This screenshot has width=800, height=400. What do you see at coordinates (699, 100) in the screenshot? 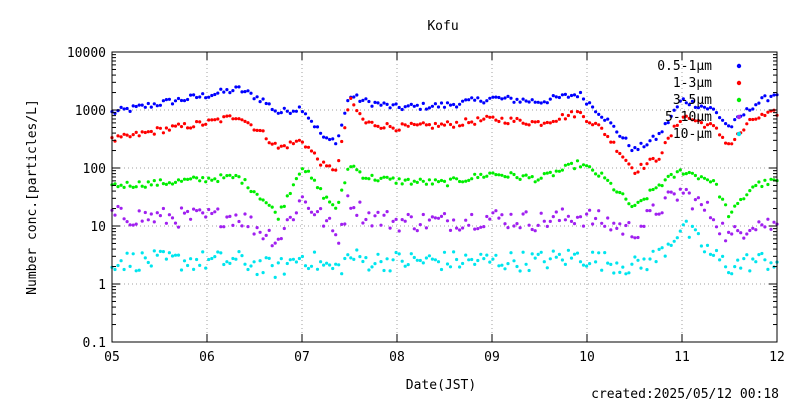
I see `legend: 0.5-1μm 1-3μm 3-5μm 5-10μm 10-μm` at bounding box center [699, 100].